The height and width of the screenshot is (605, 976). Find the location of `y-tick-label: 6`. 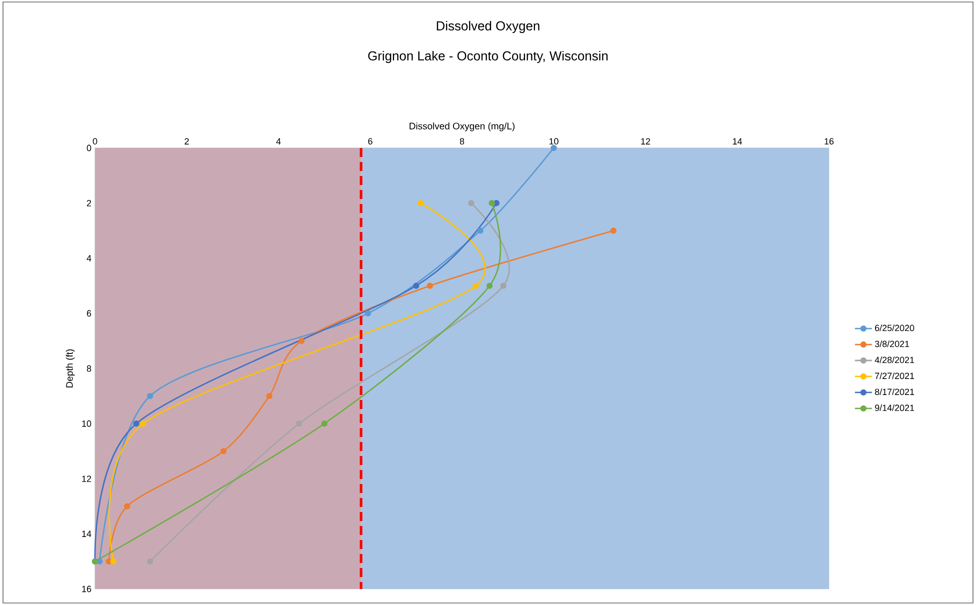

y-tick-label: 6 is located at coordinates (89, 313).